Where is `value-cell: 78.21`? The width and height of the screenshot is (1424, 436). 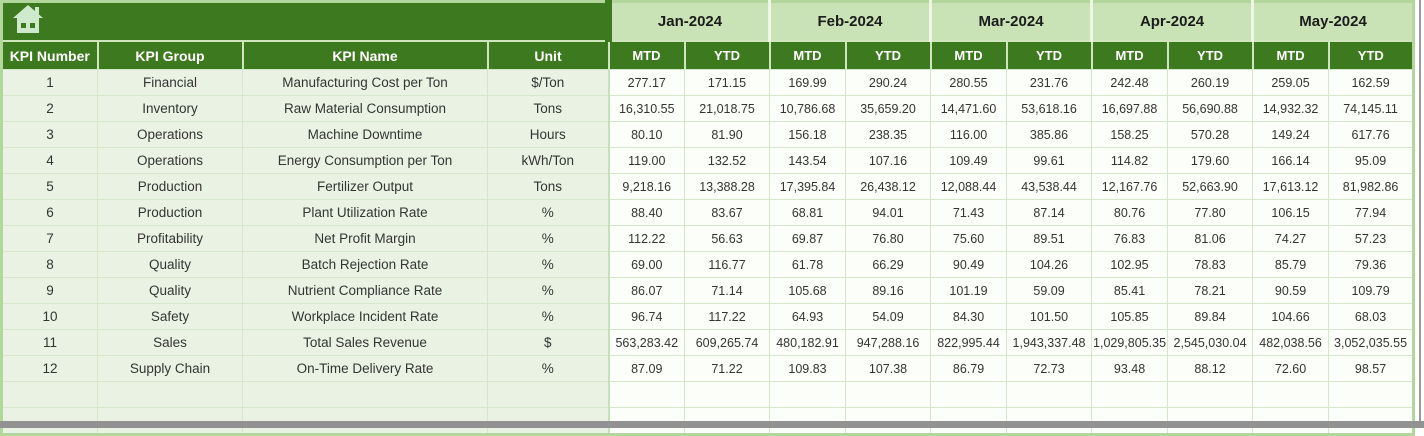 value-cell: 78.21 is located at coordinates (1210, 290).